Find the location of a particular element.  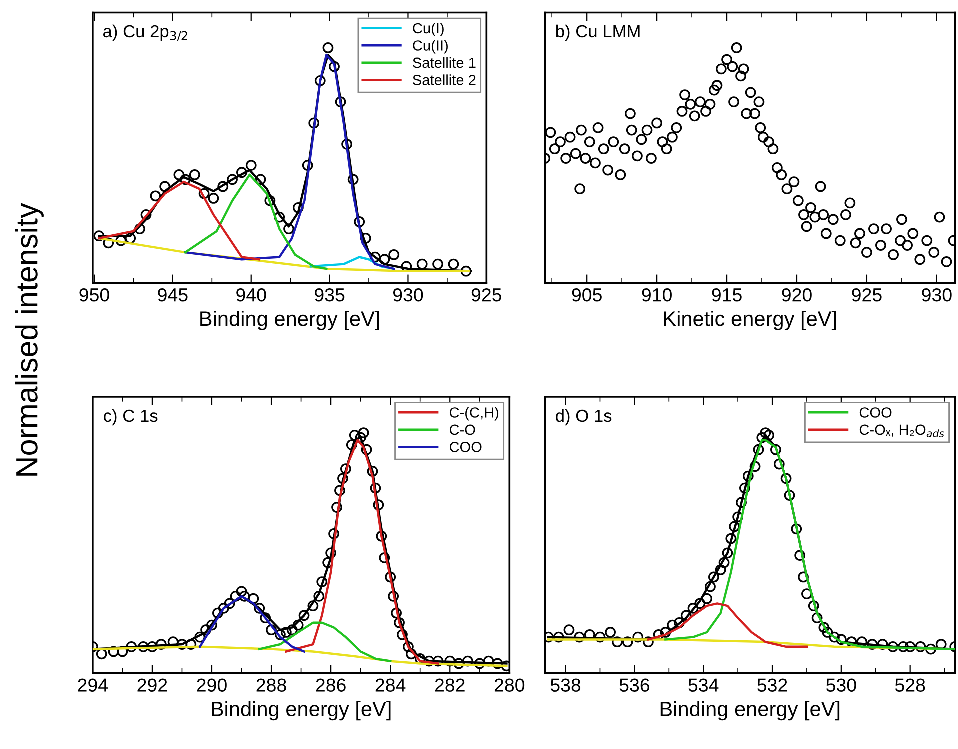

y-axis-title: Normalised intensity is located at coordinates (29, 339).